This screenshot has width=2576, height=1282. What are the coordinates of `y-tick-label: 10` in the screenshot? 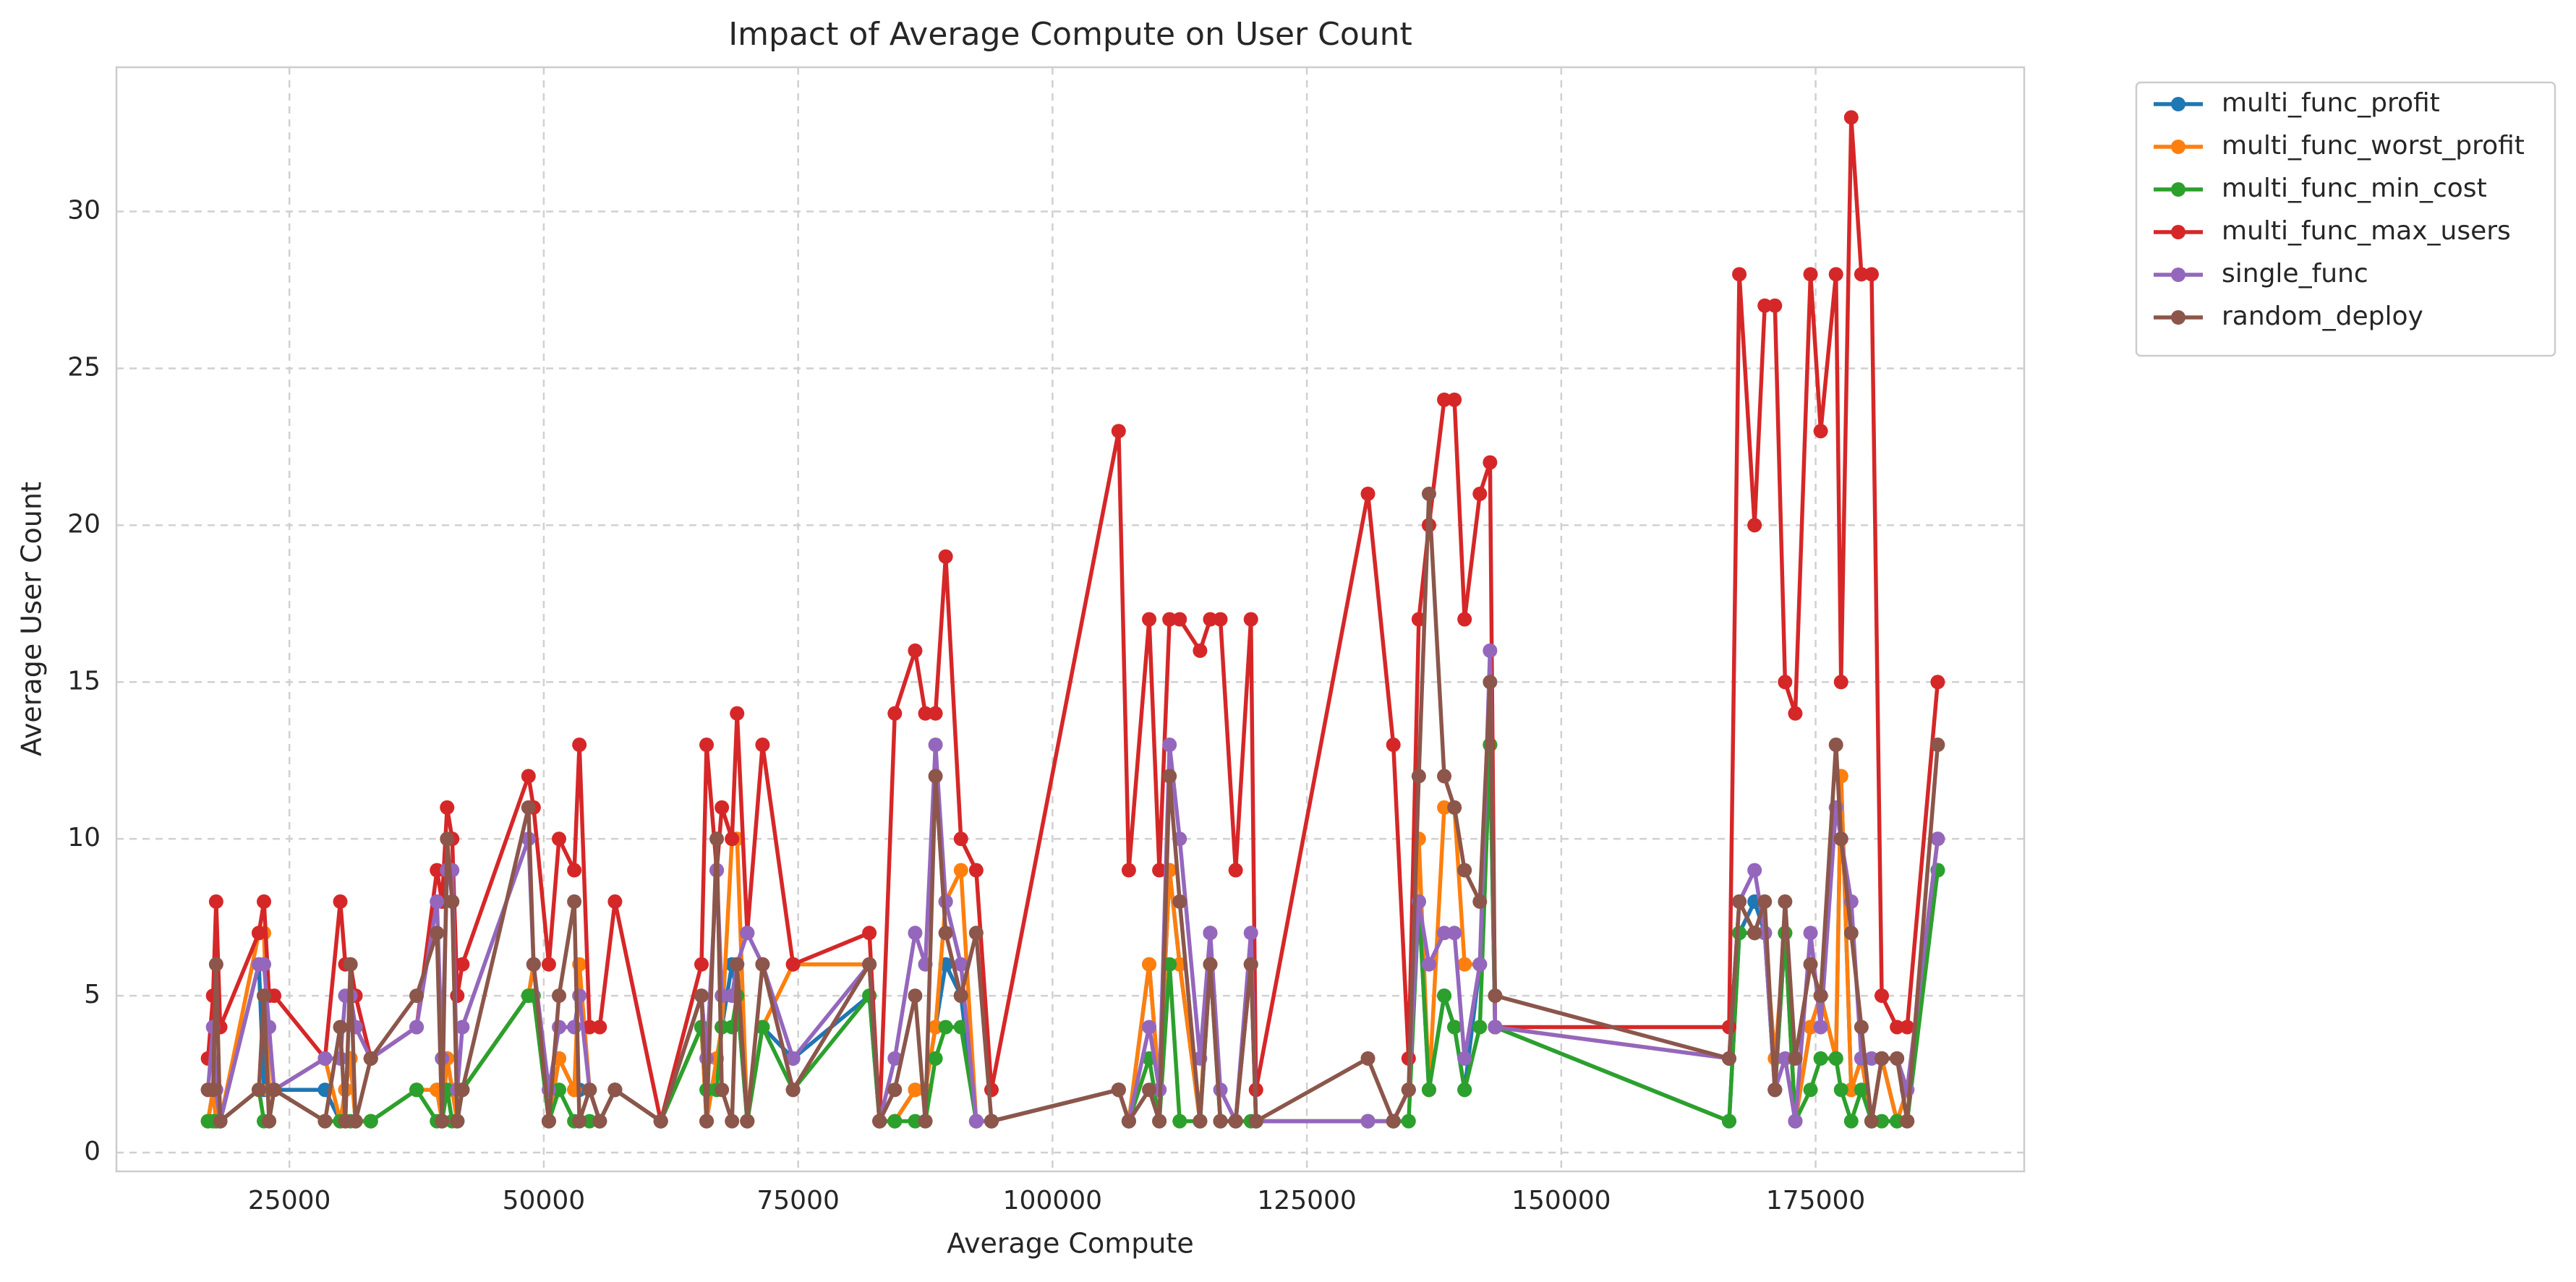 It's located at (84, 837).